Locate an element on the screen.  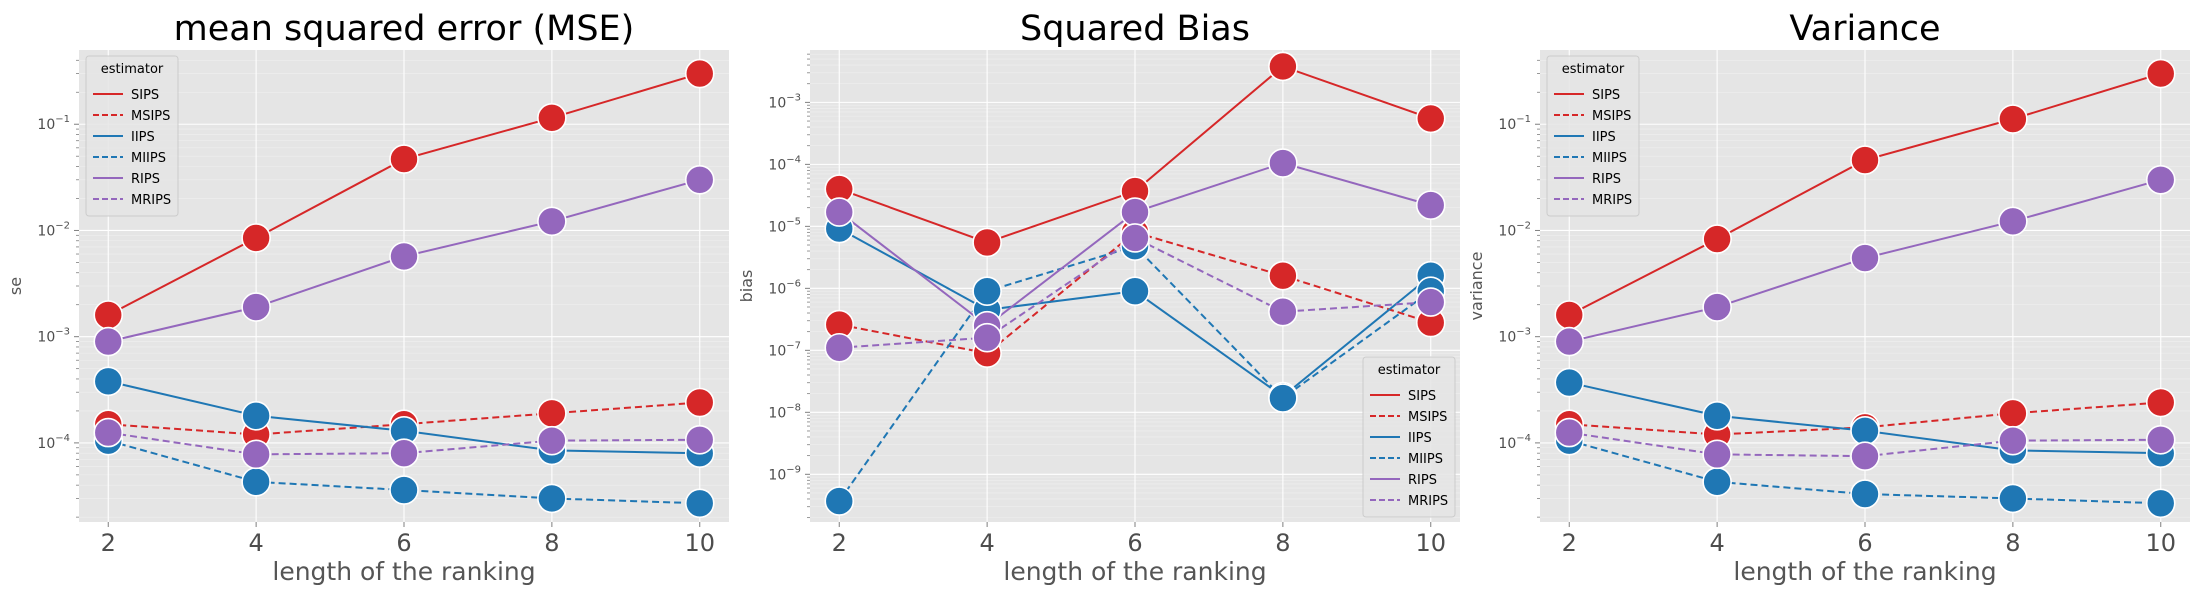
y-tick-label: 10⁻¹ is located at coordinates (1514, 123).